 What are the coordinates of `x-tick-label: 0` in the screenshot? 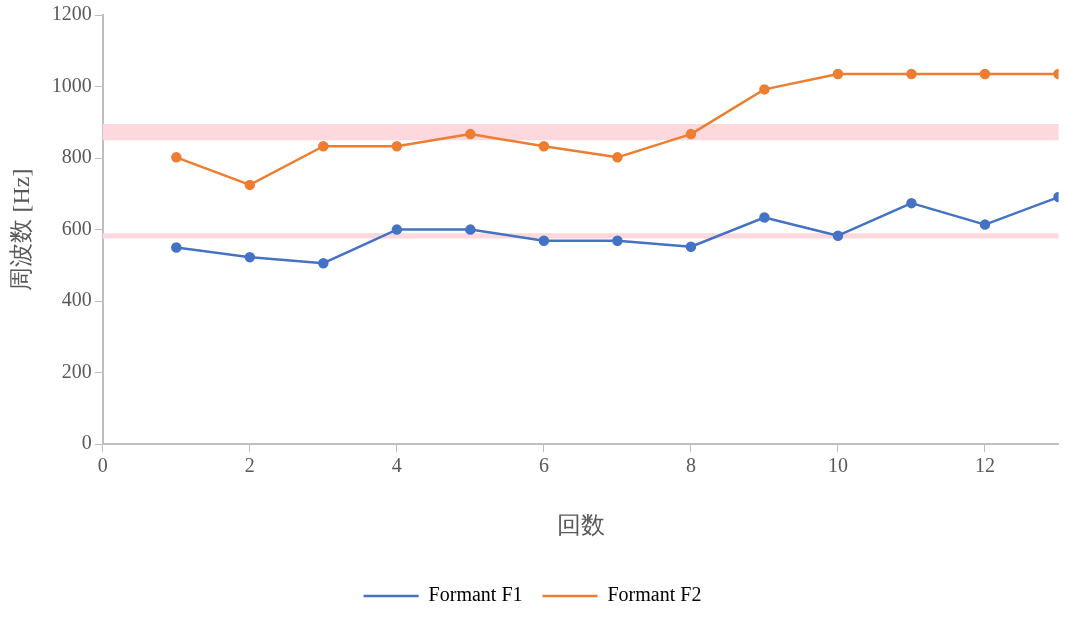 It's located at (102, 465).